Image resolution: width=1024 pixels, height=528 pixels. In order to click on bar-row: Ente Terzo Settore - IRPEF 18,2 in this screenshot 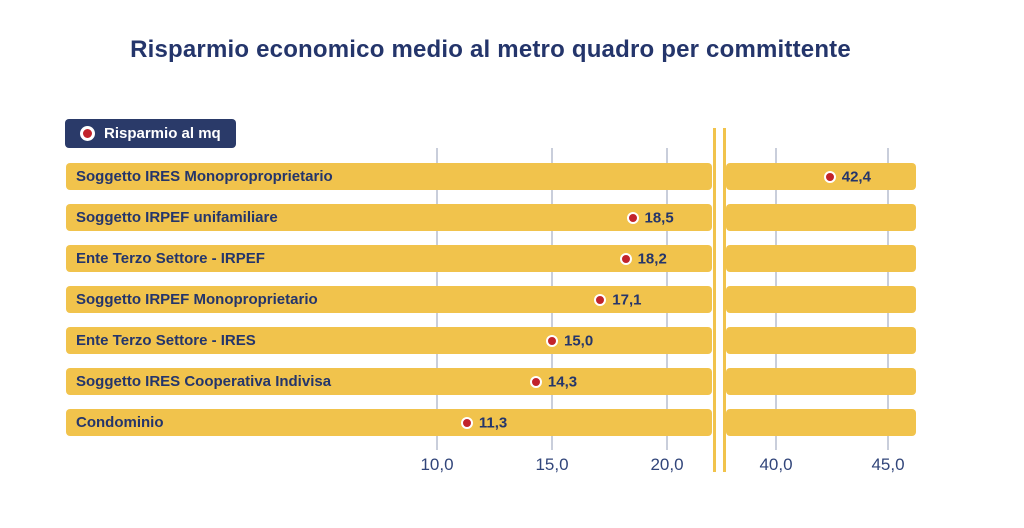, I will do `click(512, 258)`.